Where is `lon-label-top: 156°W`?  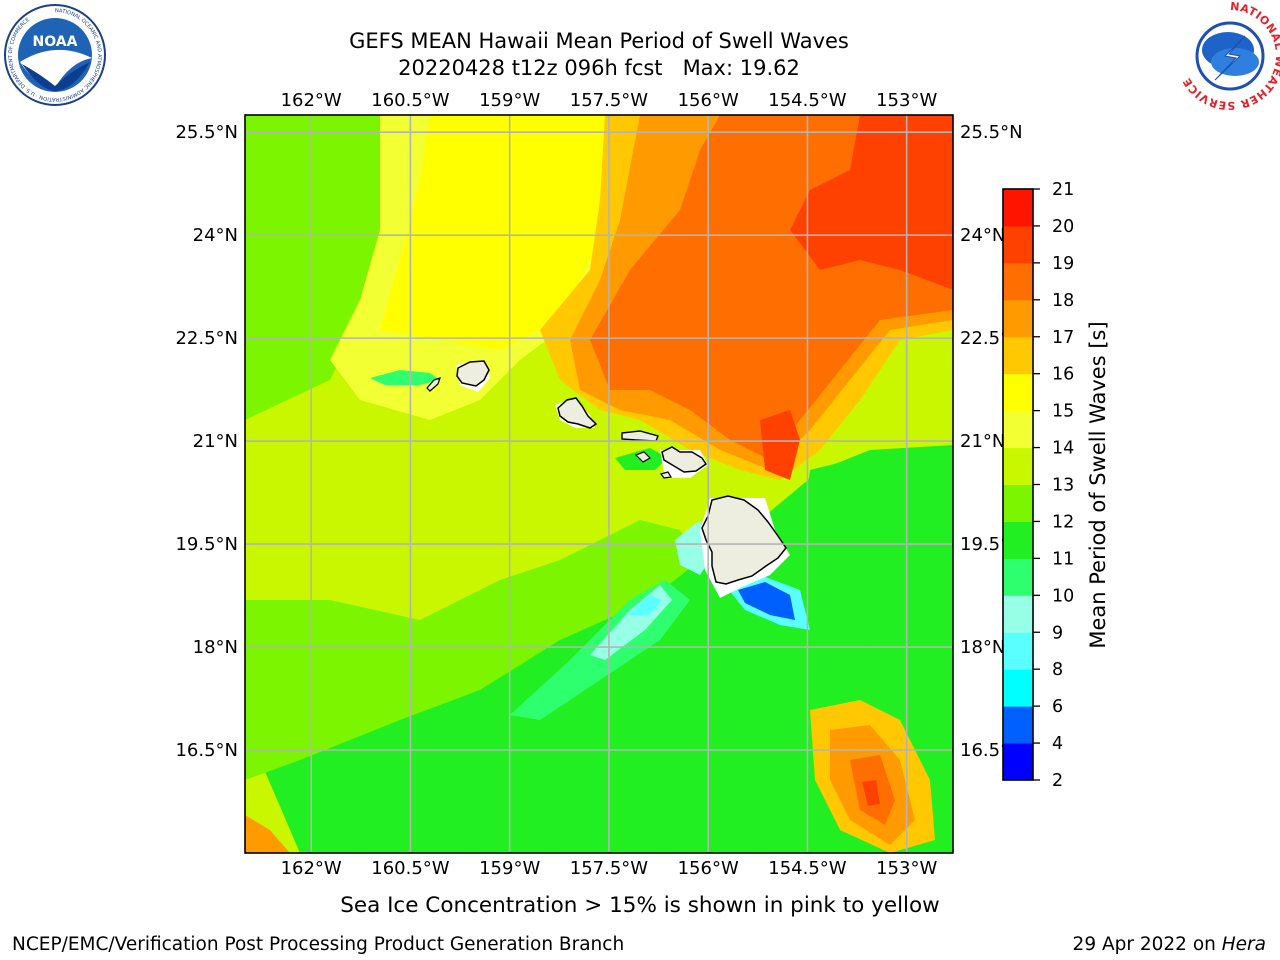 lon-label-top: 156°W is located at coordinates (708, 100).